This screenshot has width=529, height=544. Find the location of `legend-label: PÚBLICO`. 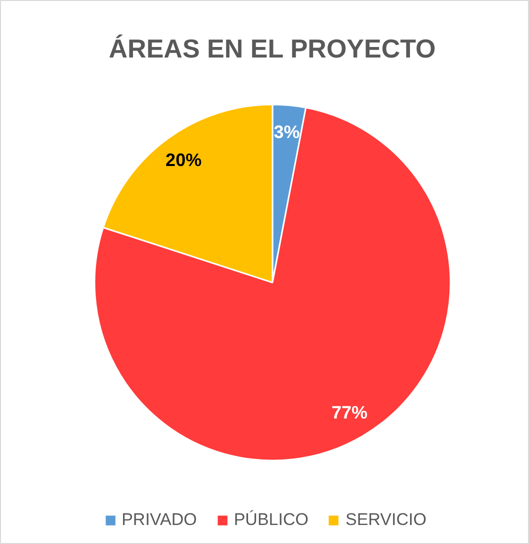

legend-label: PÚBLICO is located at coordinates (271, 520).